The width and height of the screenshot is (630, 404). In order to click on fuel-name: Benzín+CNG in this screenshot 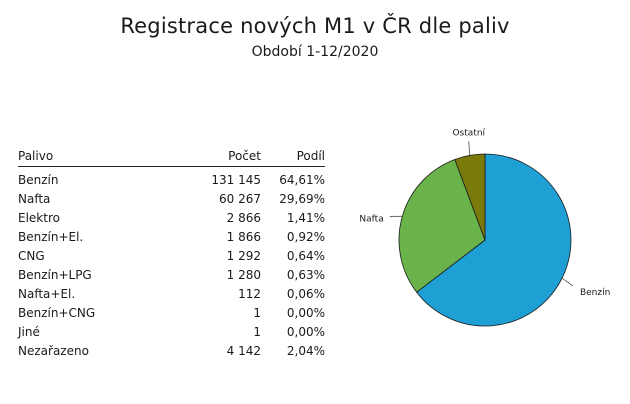, I will do `click(57, 313)`.